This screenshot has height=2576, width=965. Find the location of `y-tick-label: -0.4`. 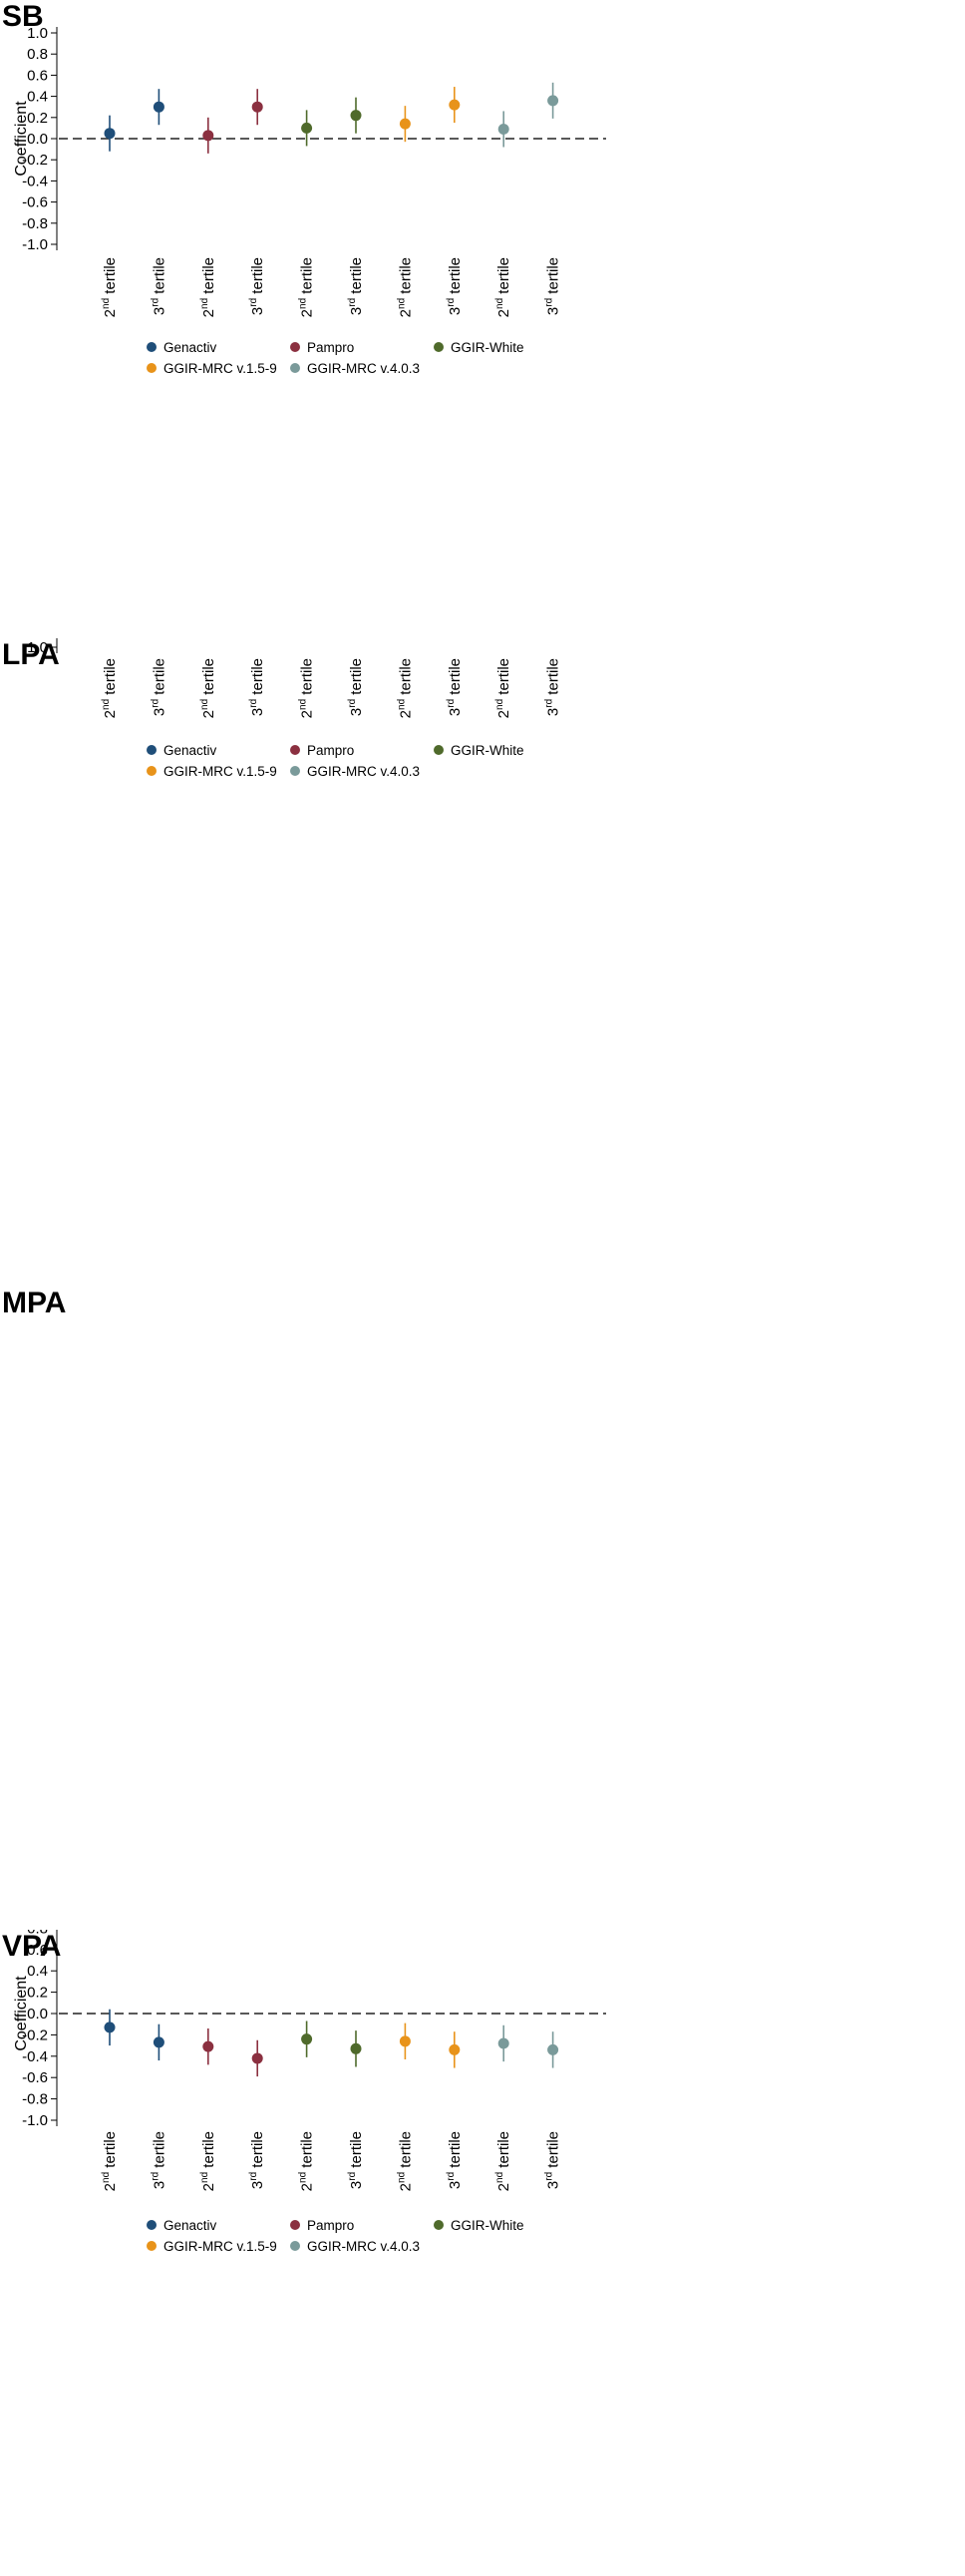

y-tick-label: -0.4 is located at coordinates (35, 181).